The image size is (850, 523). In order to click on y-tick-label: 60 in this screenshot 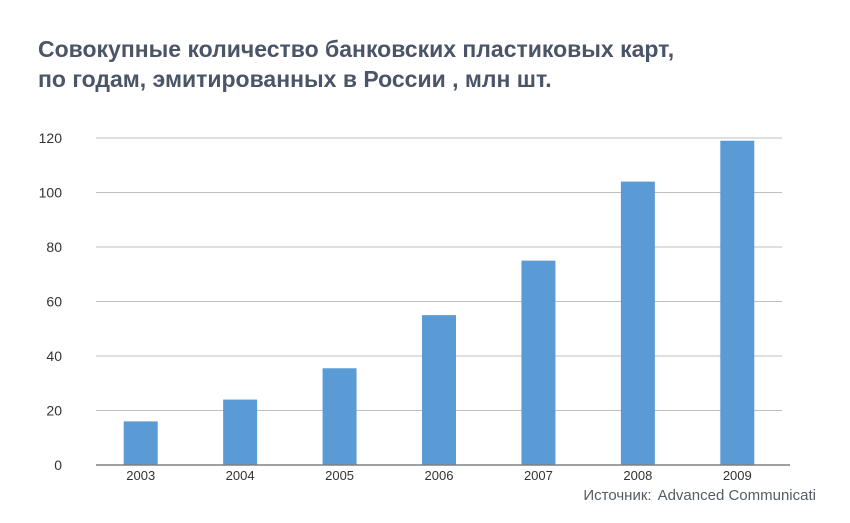, I will do `click(54, 302)`.